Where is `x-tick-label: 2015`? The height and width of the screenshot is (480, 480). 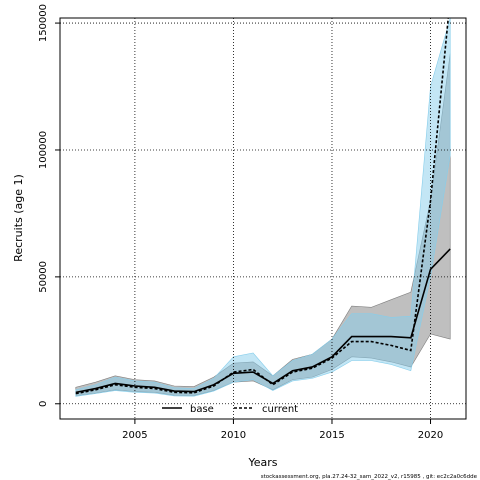 x-tick-label: 2015 is located at coordinates (331, 435).